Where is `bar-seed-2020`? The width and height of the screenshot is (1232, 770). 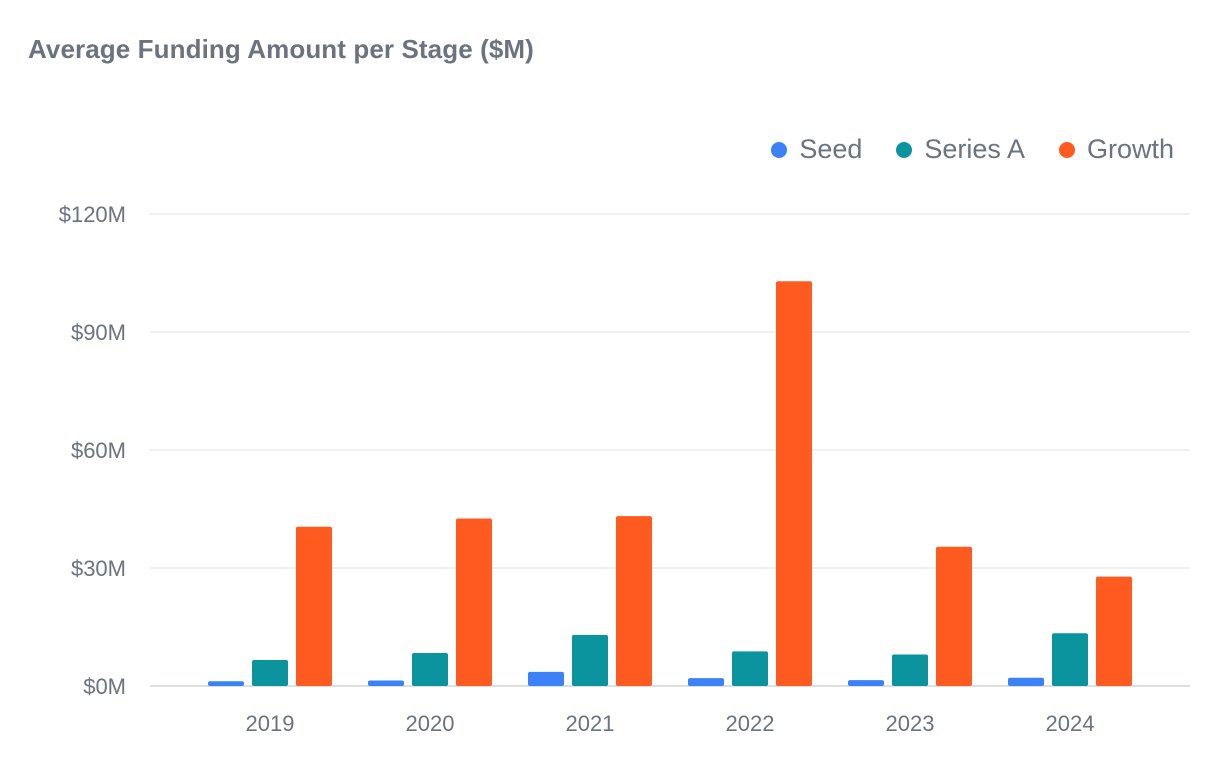
bar-seed-2020 is located at coordinates (386, 683).